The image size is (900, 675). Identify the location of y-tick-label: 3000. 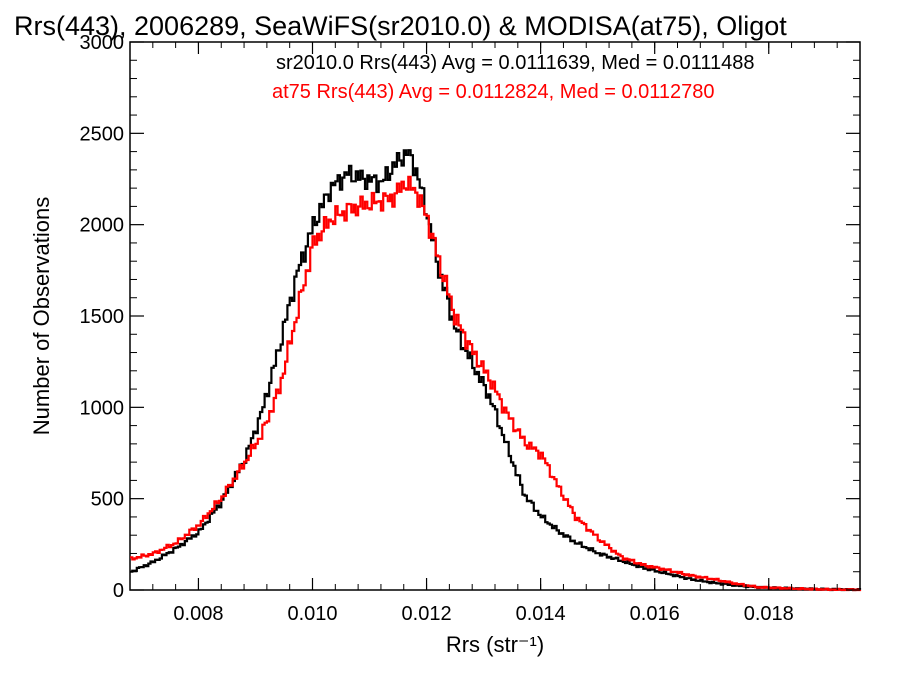
(102, 43).